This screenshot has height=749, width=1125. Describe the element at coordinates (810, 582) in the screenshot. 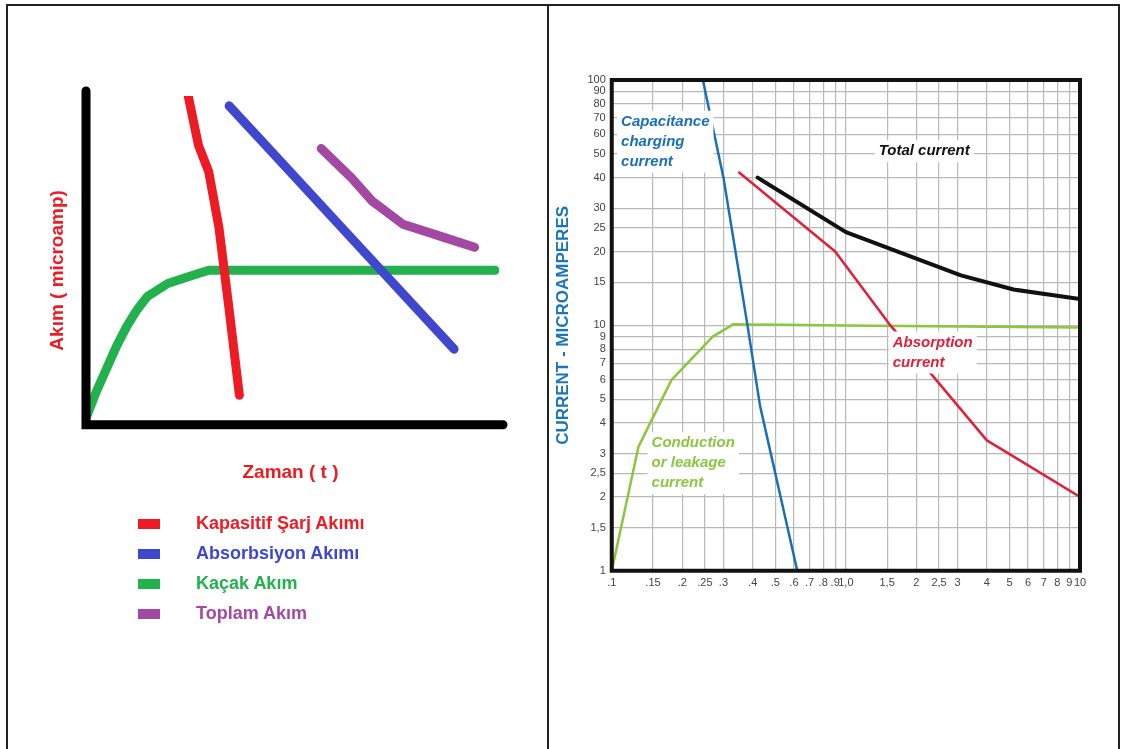

I see `x-tick-label: .7` at that location.